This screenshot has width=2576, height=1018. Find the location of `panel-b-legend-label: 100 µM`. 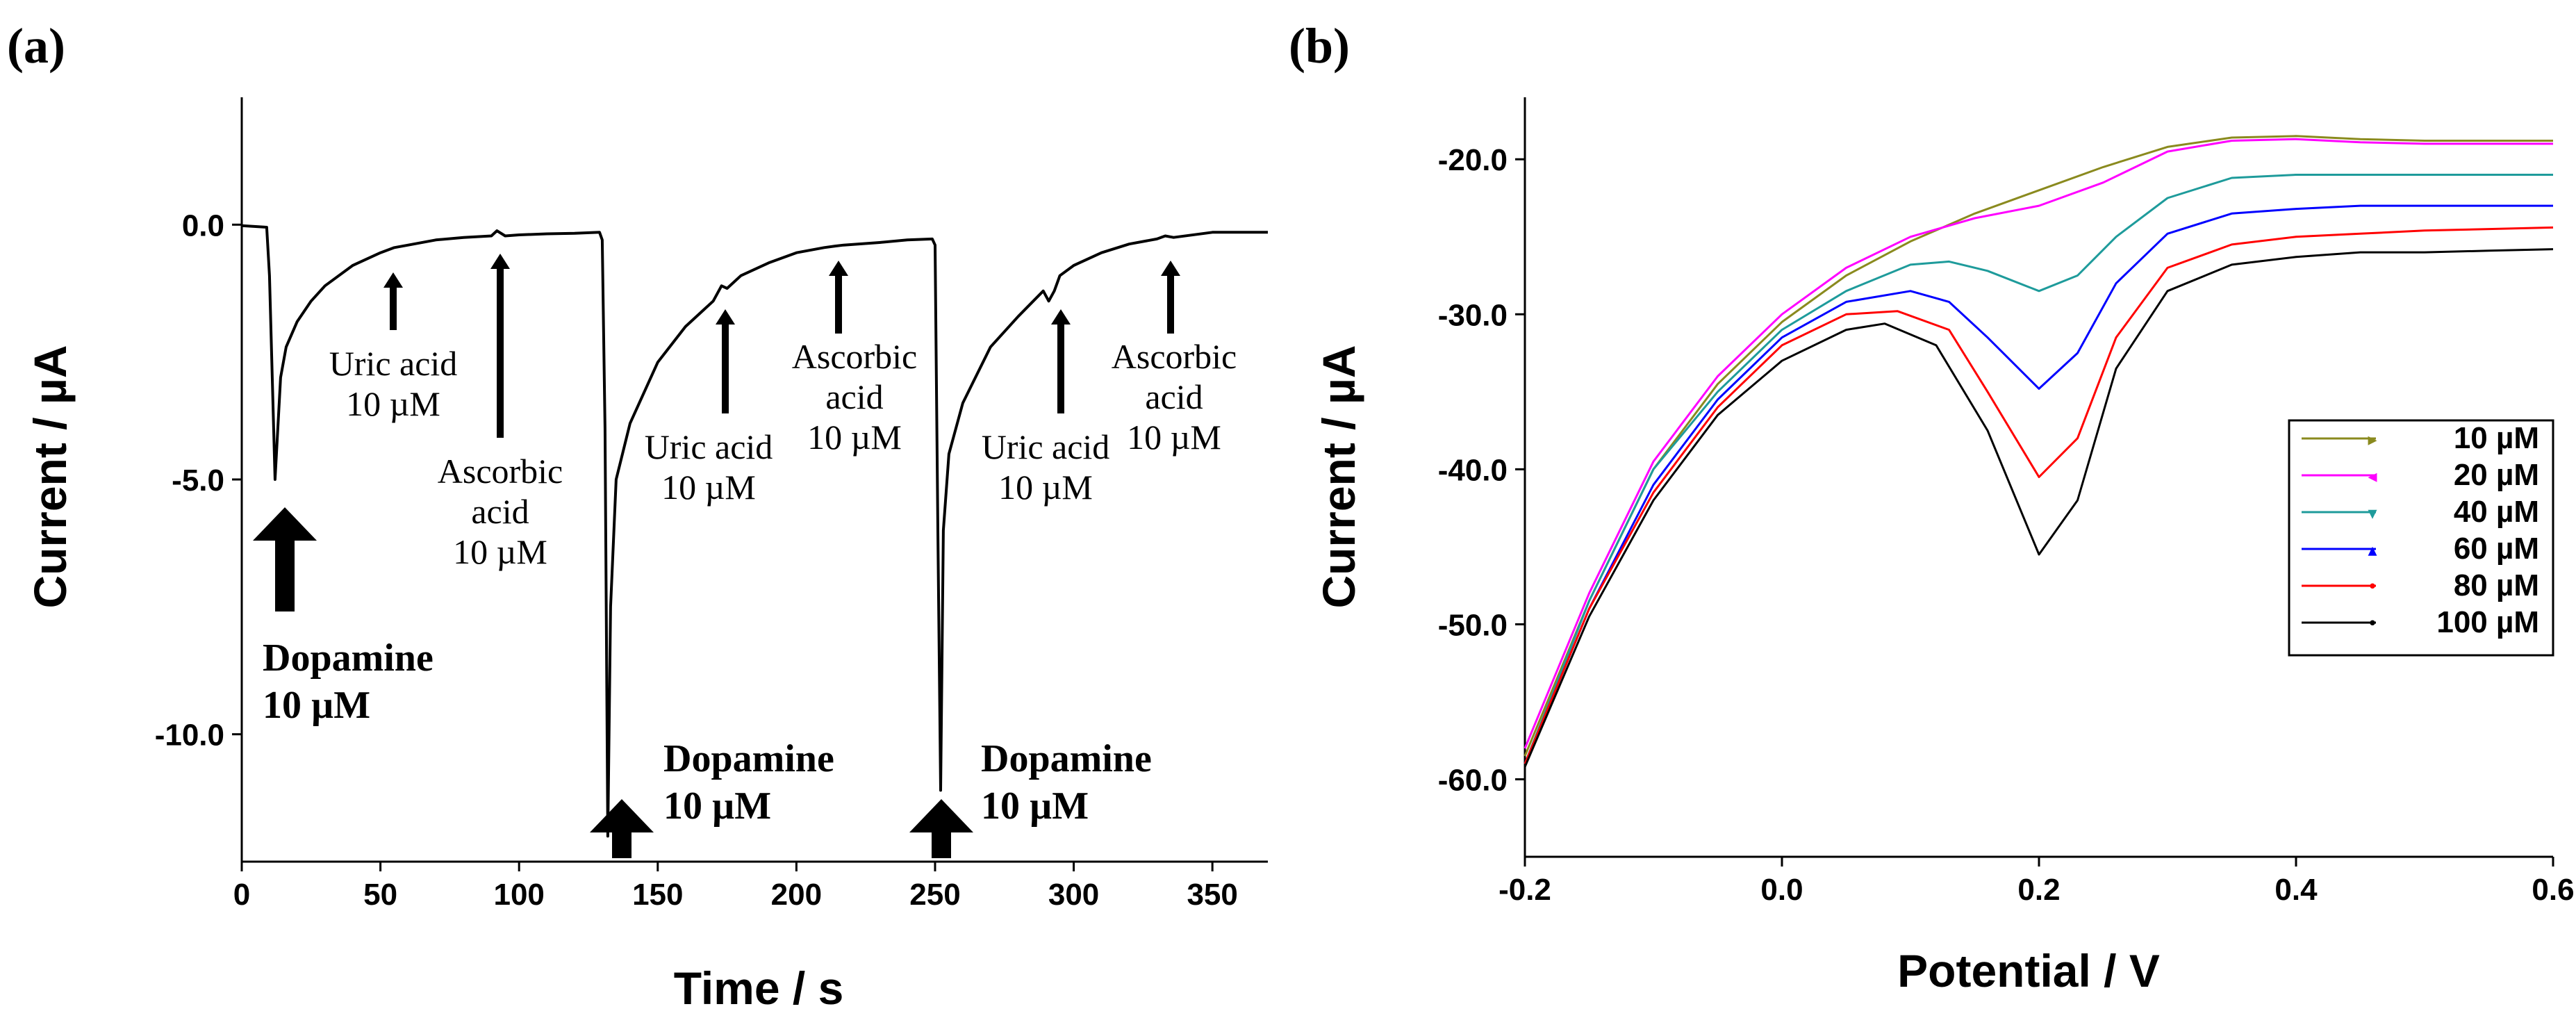

panel-b-legend-label: 100 µM is located at coordinates (2487, 622).